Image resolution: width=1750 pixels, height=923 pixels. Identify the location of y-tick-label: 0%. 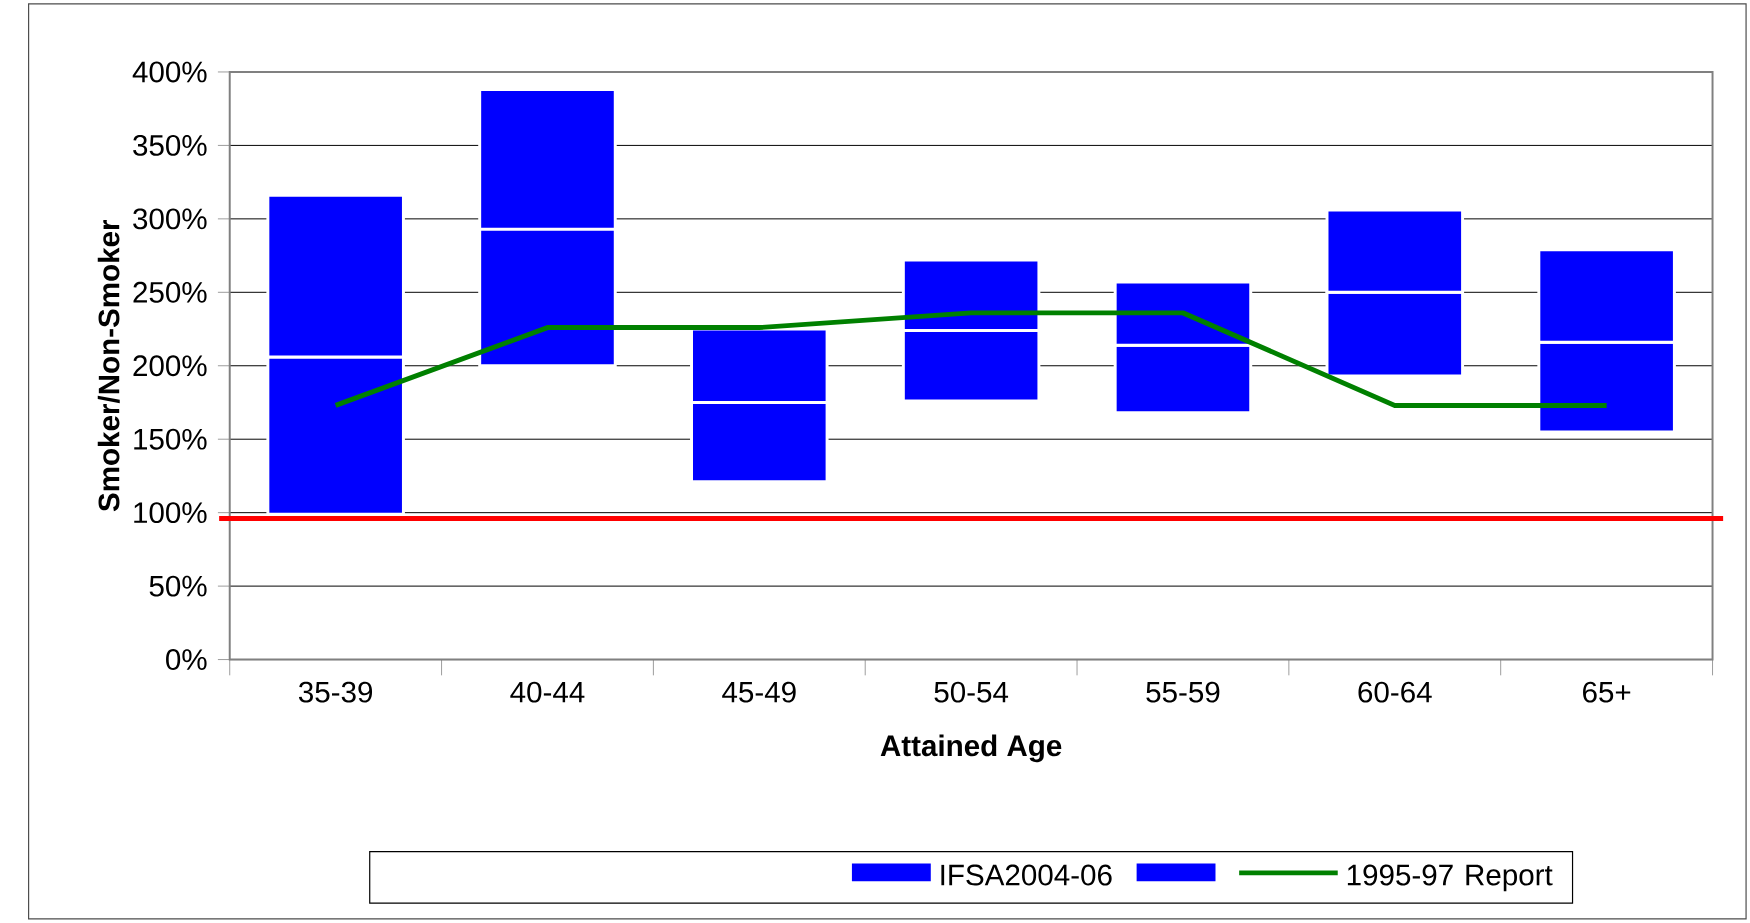
(186, 660).